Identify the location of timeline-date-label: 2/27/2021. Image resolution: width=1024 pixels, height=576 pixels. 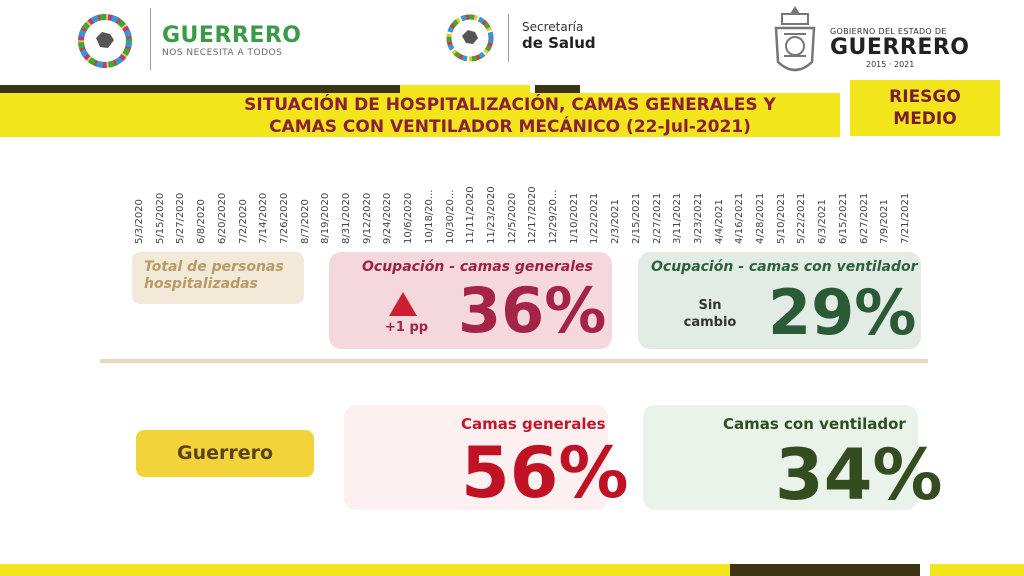
(657, 218).